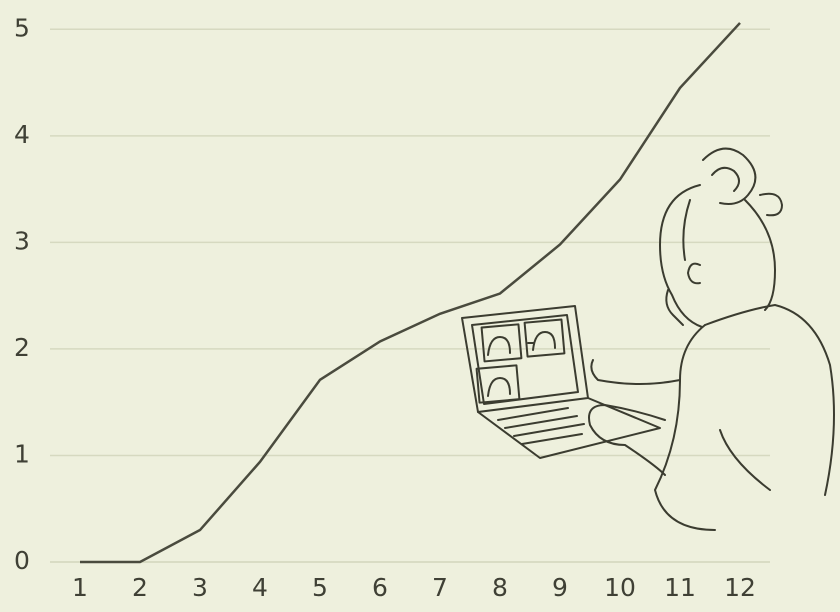 The width and height of the screenshot is (840, 612). What do you see at coordinates (22, 240) in the screenshot?
I see `y-tick-label: 3` at bounding box center [22, 240].